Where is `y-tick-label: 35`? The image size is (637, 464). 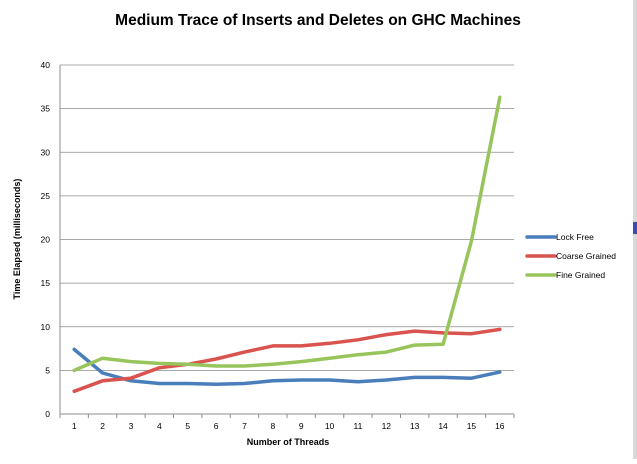 y-tick-label: 35 is located at coordinates (46, 109).